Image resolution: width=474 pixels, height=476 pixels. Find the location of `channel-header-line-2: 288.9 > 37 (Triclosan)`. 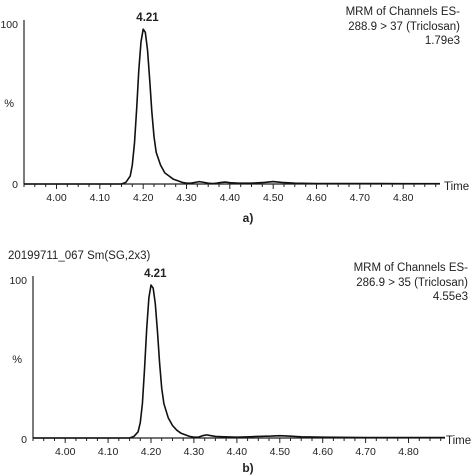

channel-header-line-2: 288.9 > 37 (Triclosan) is located at coordinates (404, 27).